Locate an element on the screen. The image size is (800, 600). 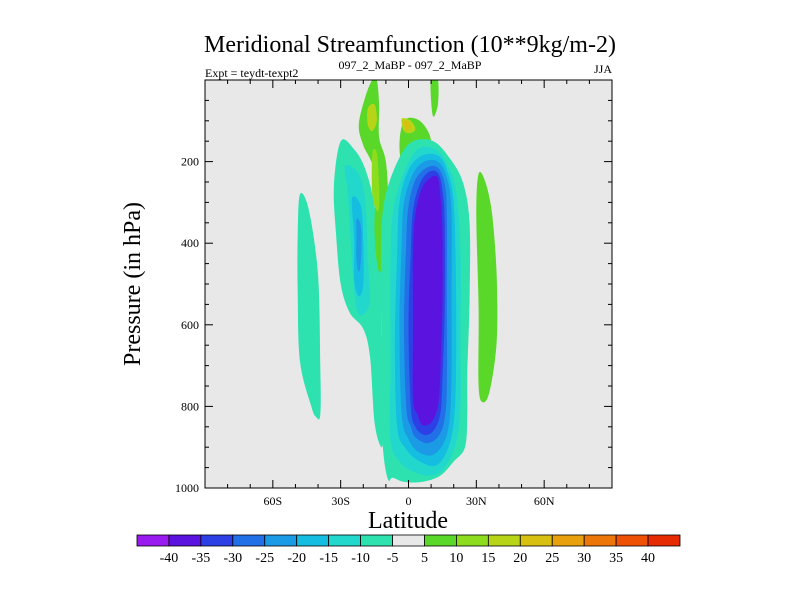
sh-outer-cell-level--5 is located at coordinates (309, 306).